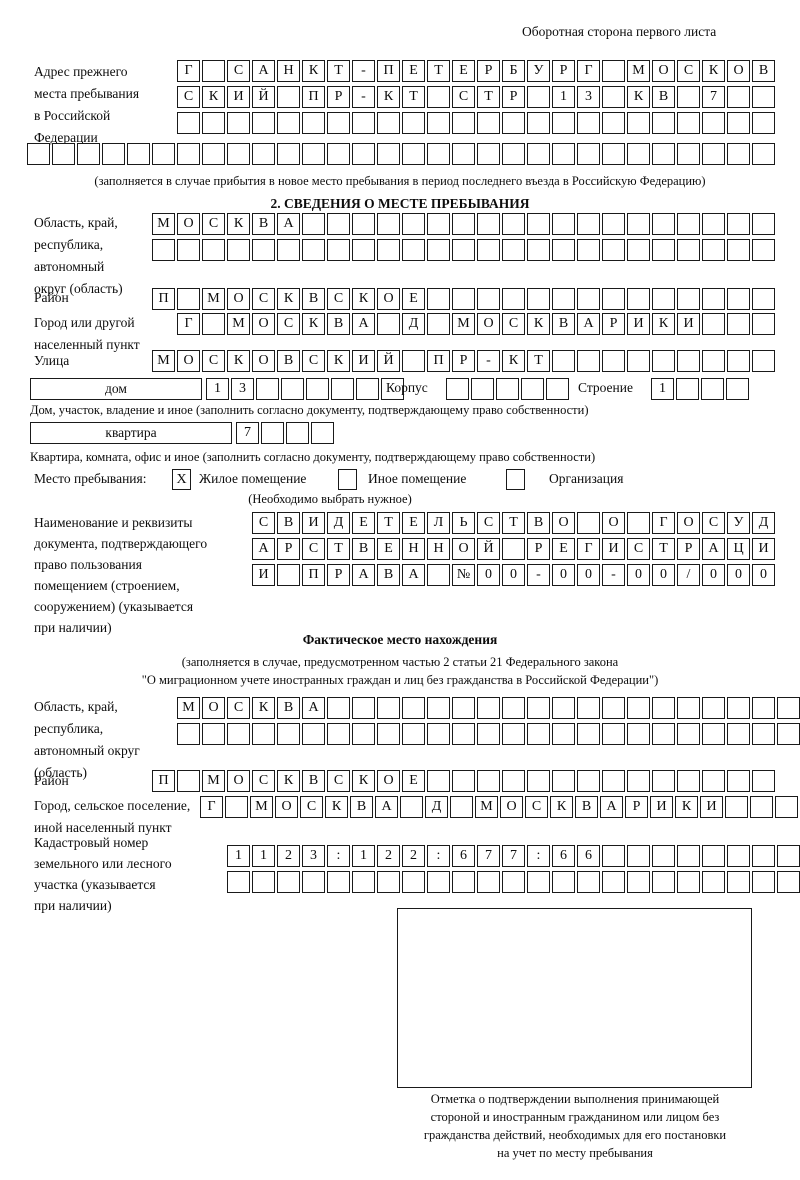  Describe the element at coordinates (513, 97) in the screenshot. I see `previous-address-row-2-cell-13: Р` at that location.